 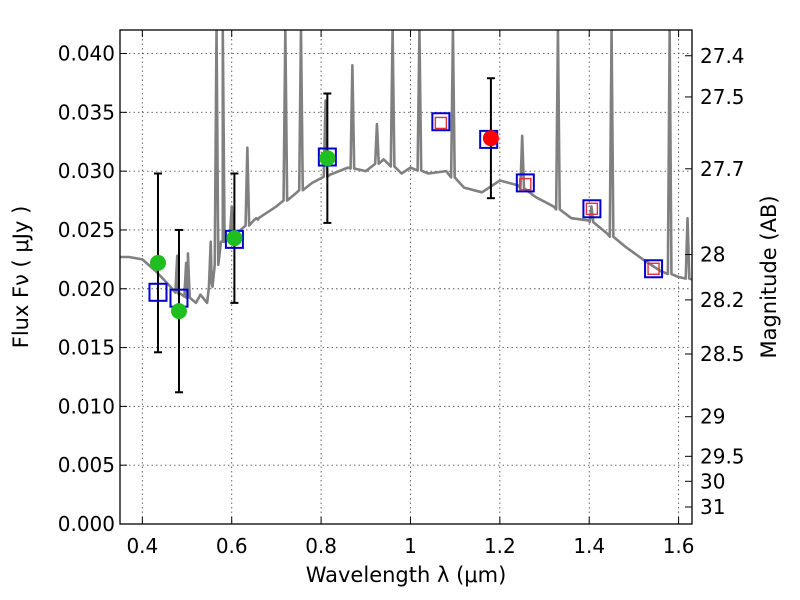 I want to click on mag-tick-label: 27.4, so click(x=722, y=56).